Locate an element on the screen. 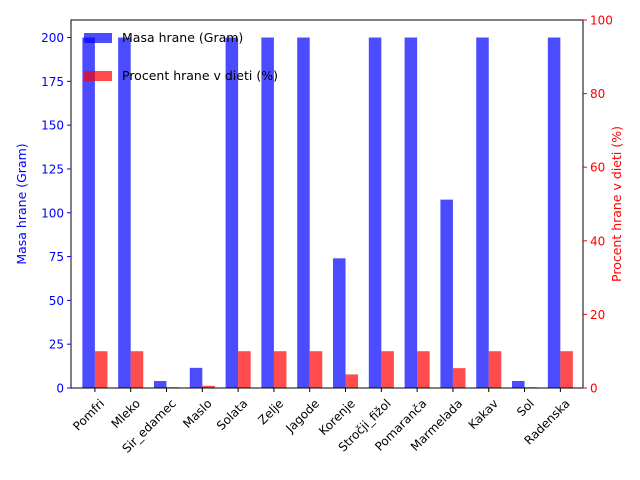  y-right-tick-label-3: 60 is located at coordinates (597, 168).